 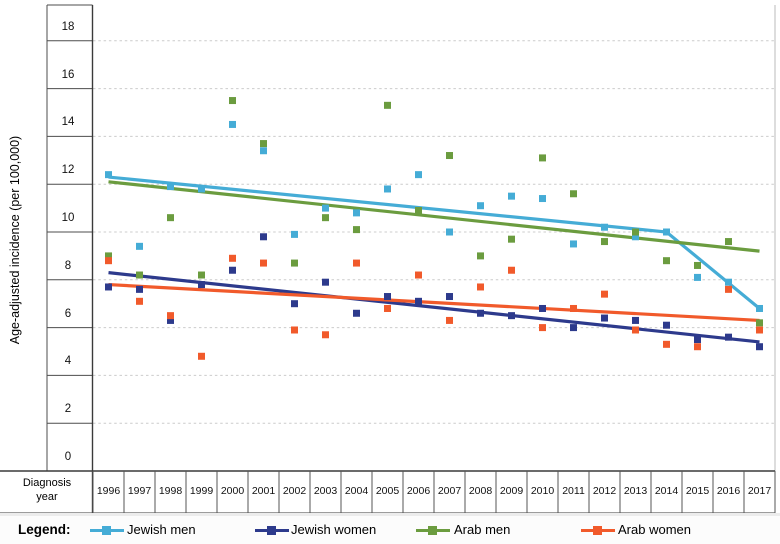 What do you see at coordinates (263, 491) in the screenshot?
I see `x-tick-label: 2001` at bounding box center [263, 491].